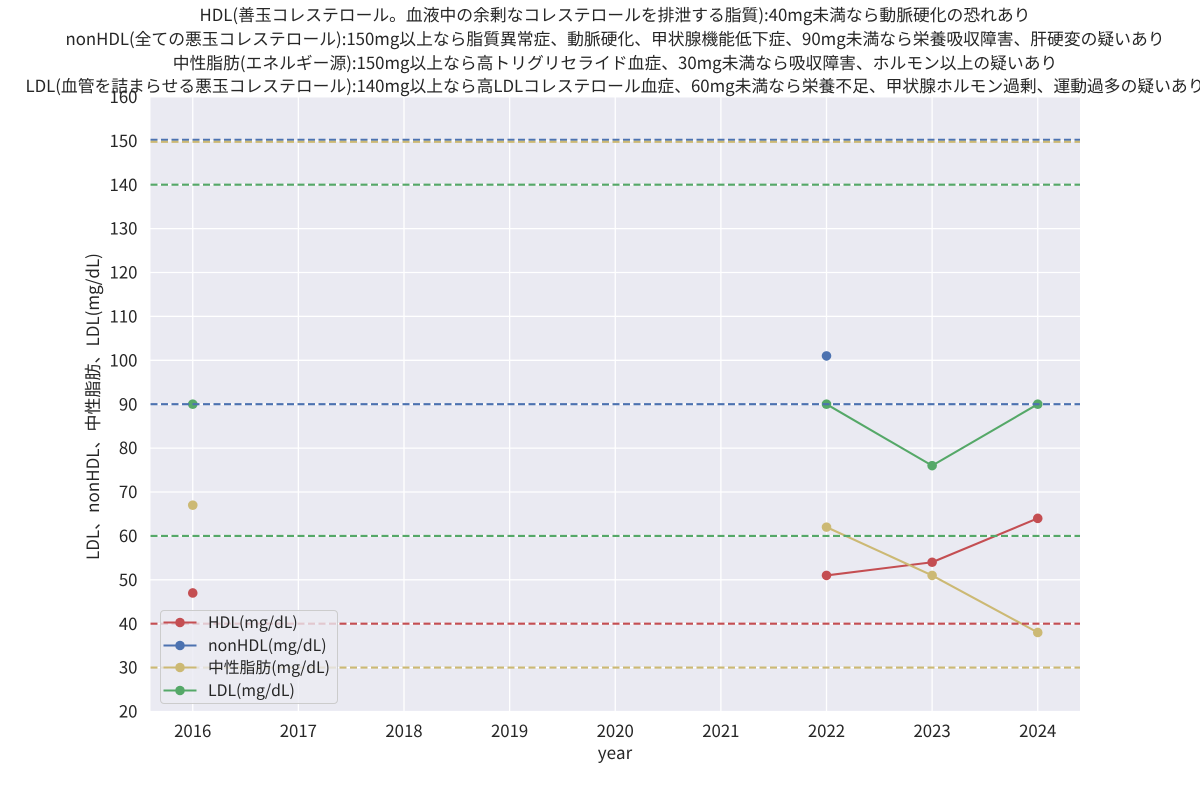 The height and width of the screenshot is (800, 1200). What do you see at coordinates (128, 579) in the screenshot?
I see `y-tick-label: 50` at bounding box center [128, 579].